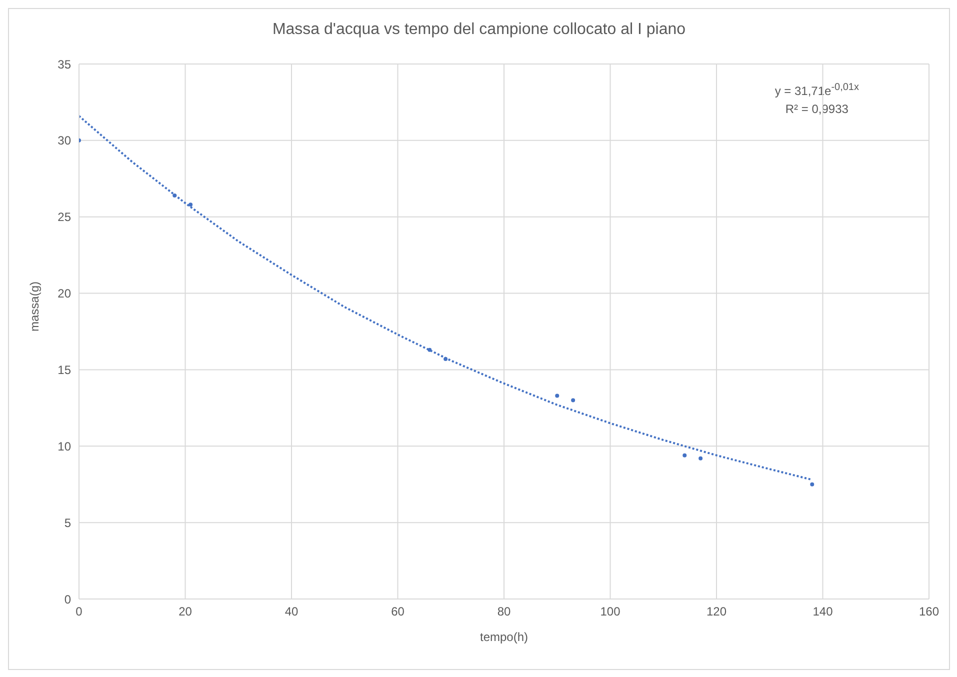 This screenshot has width=957, height=677. Describe the element at coordinates (65, 141) in the screenshot. I see `y-tick-label: 30` at that location.